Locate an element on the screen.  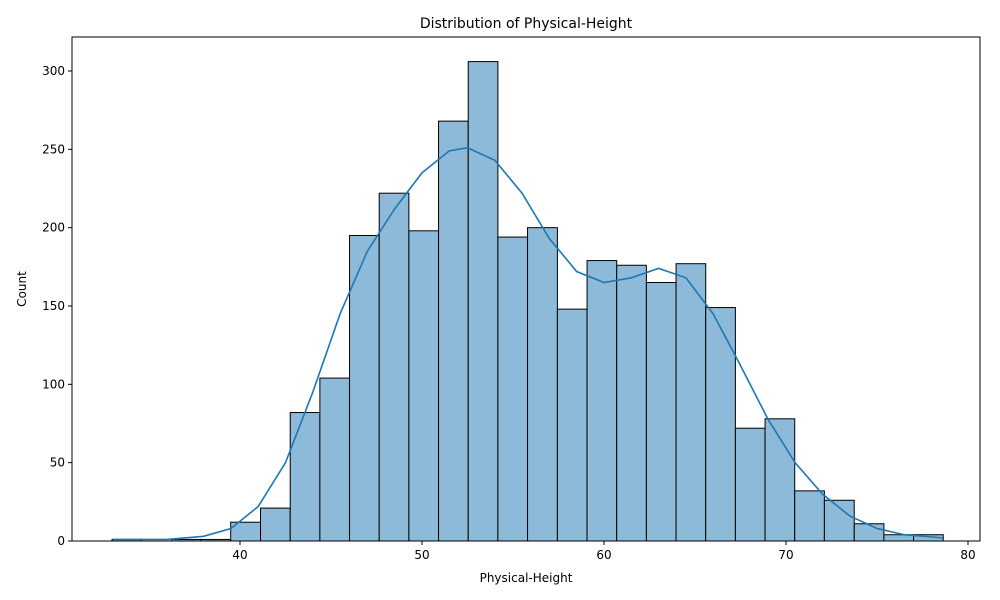
y-tick-label: 300 is located at coordinates (53, 71).